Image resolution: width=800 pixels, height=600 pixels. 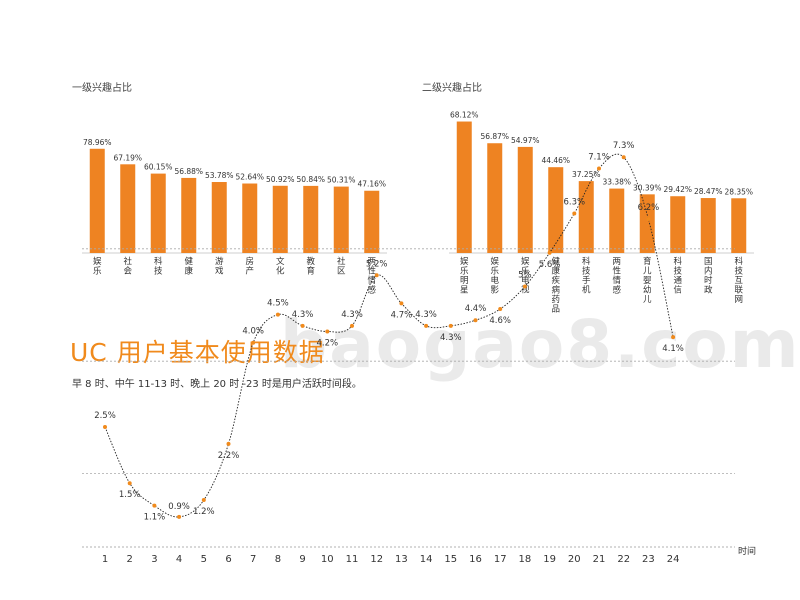 What do you see at coordinates (102, 88) in the screenshot?
I see `bar-chart-1-title: 一级兴趣占比` at bounding box center [102, 88].